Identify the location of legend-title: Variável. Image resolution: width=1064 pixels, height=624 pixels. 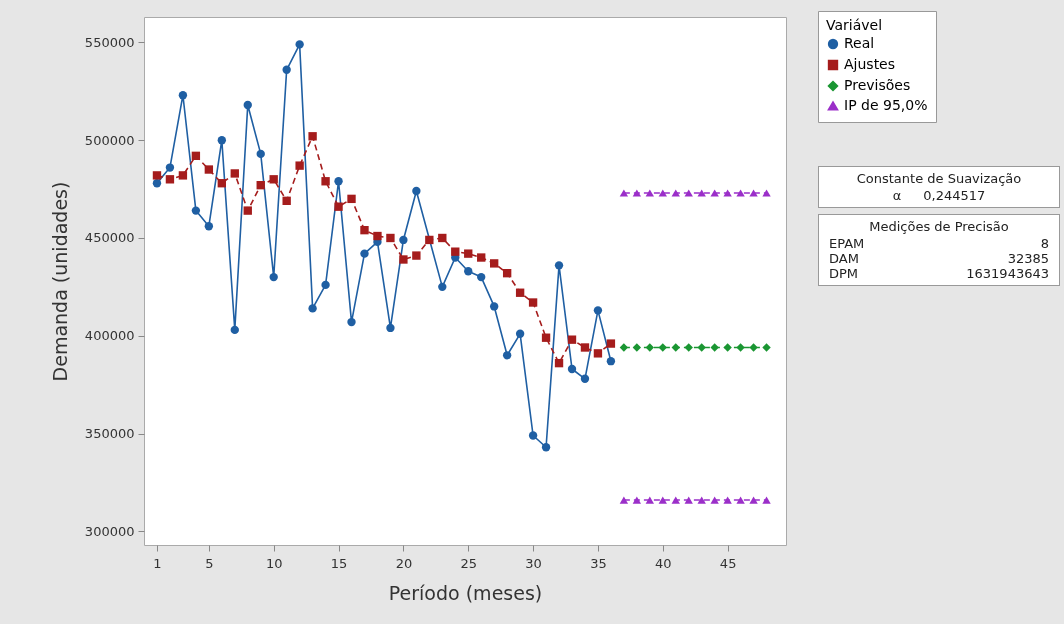
(854, 25).